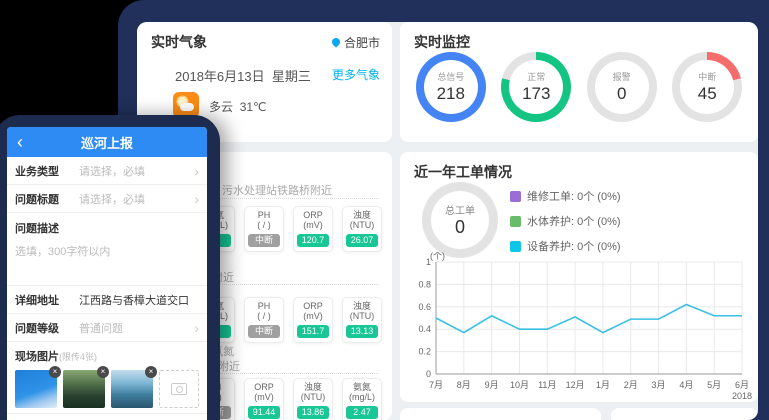 The height and width of the screenshot is (420, 769). I want to click on legend-item: 维修工单: 0个 (0%), so click(565, 196).